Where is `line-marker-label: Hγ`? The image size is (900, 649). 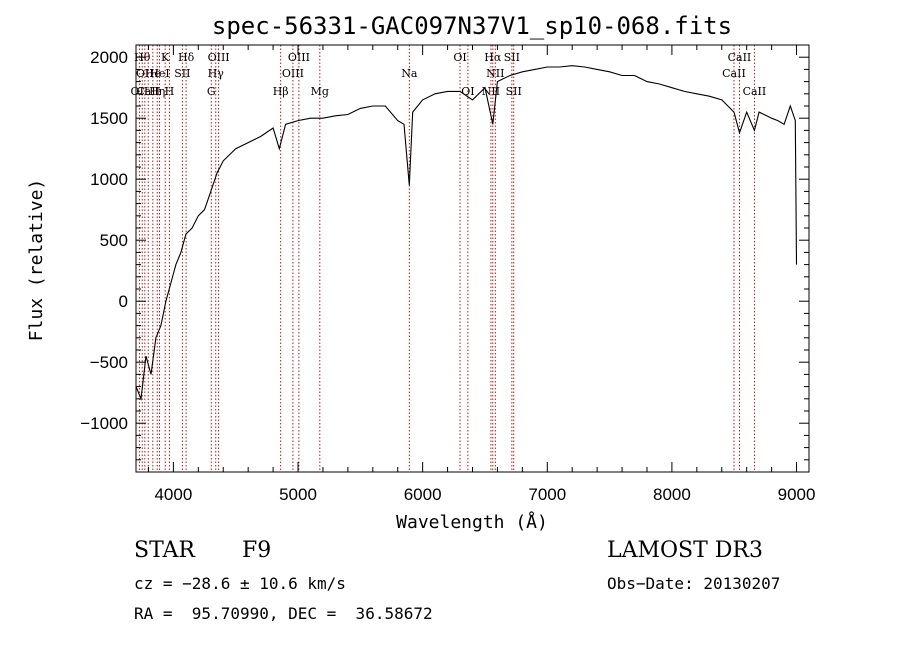
line-marker-label: Hγ is located at coordinates (216, 73).